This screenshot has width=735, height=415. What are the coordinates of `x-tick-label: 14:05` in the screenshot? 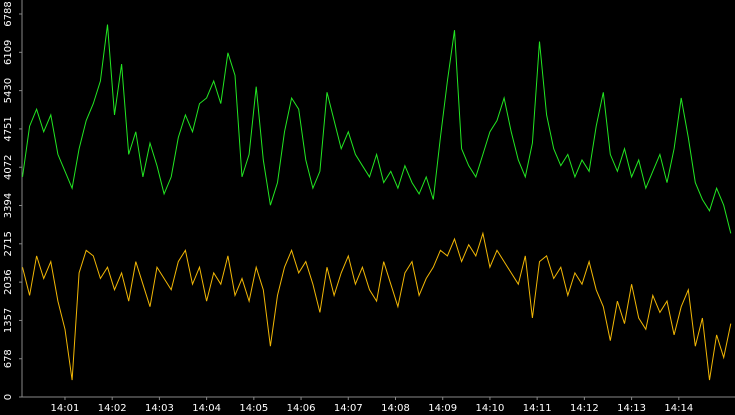 It's located at (253, 408).